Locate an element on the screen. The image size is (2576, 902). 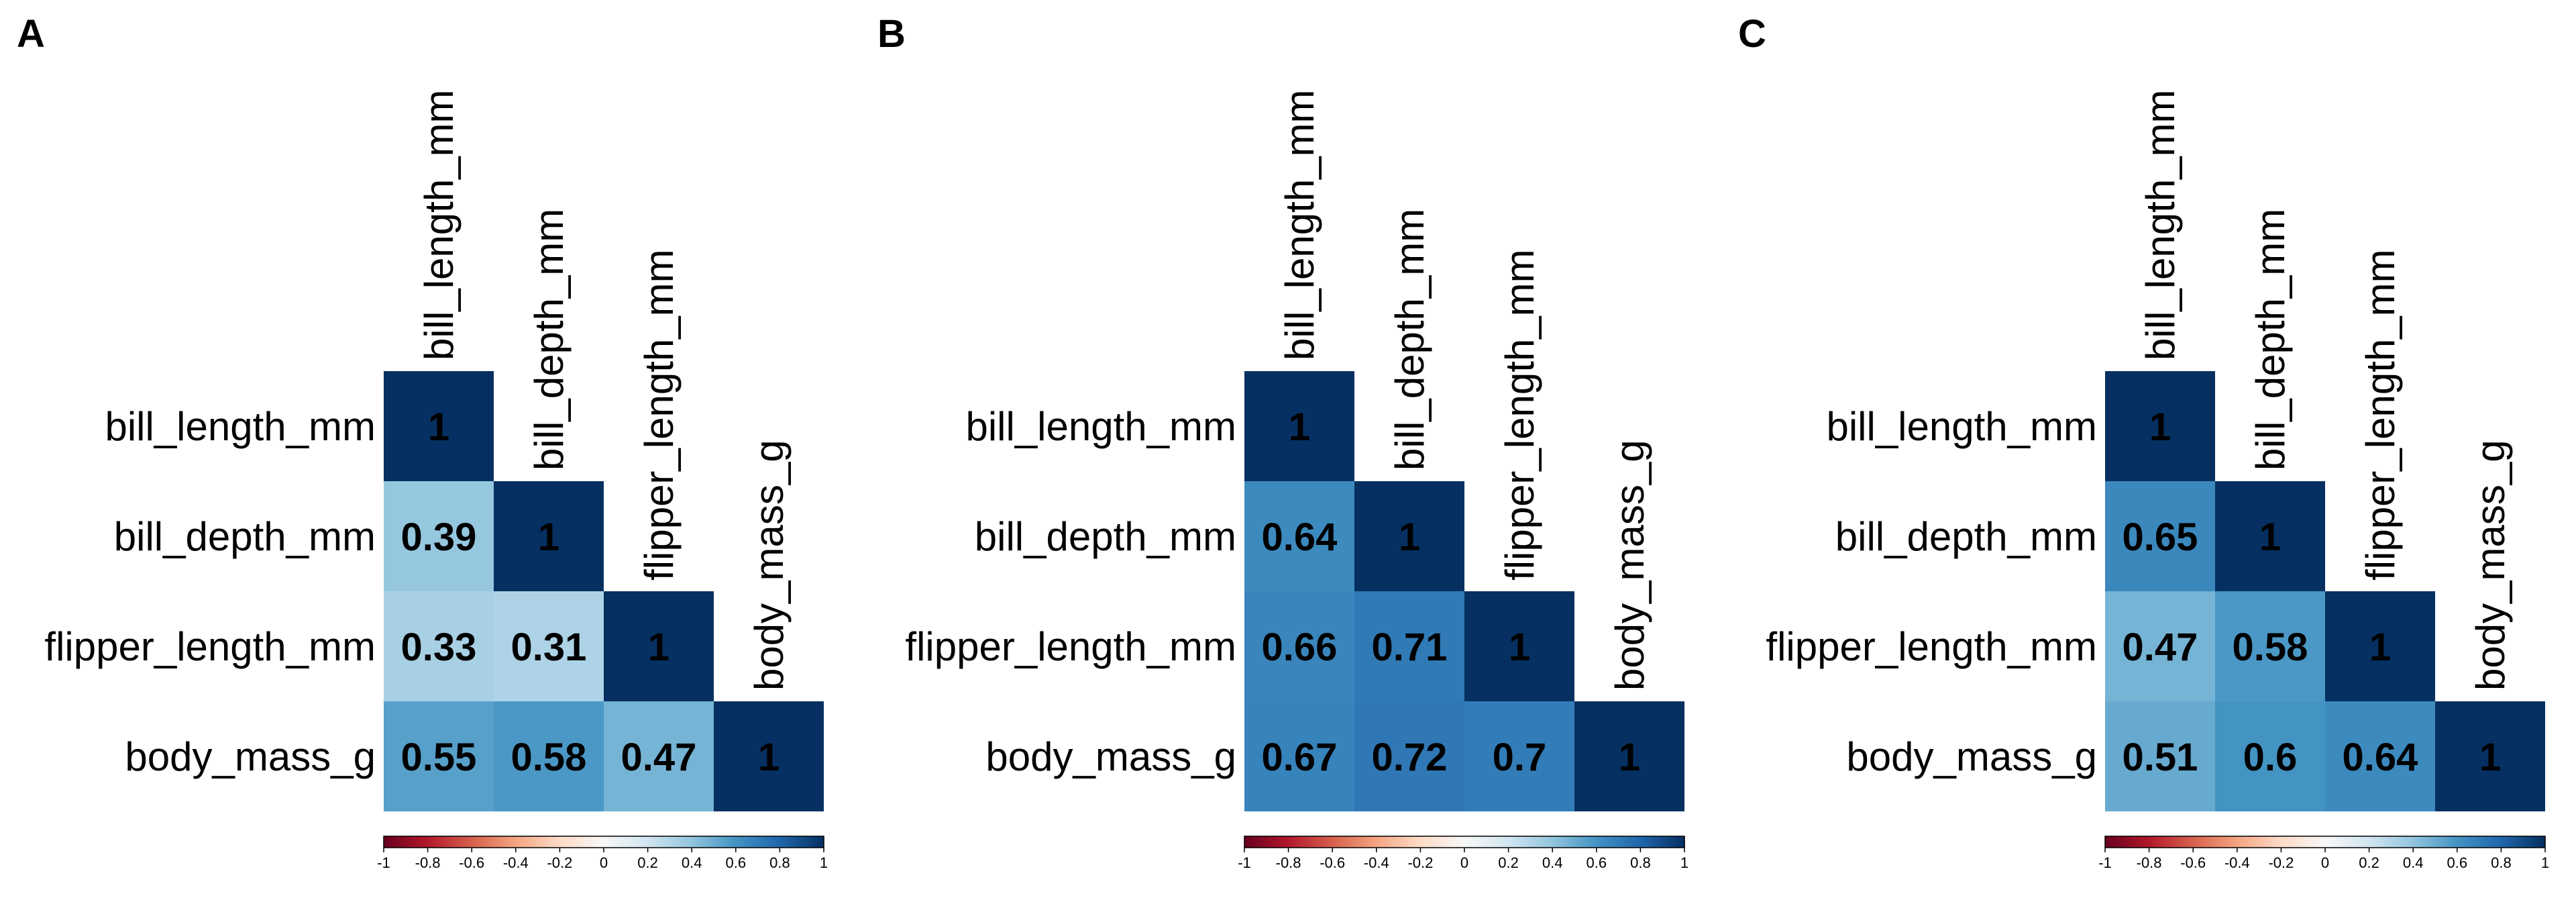
cell-value-label: 0.64 is located at coordinates (2380, 757).